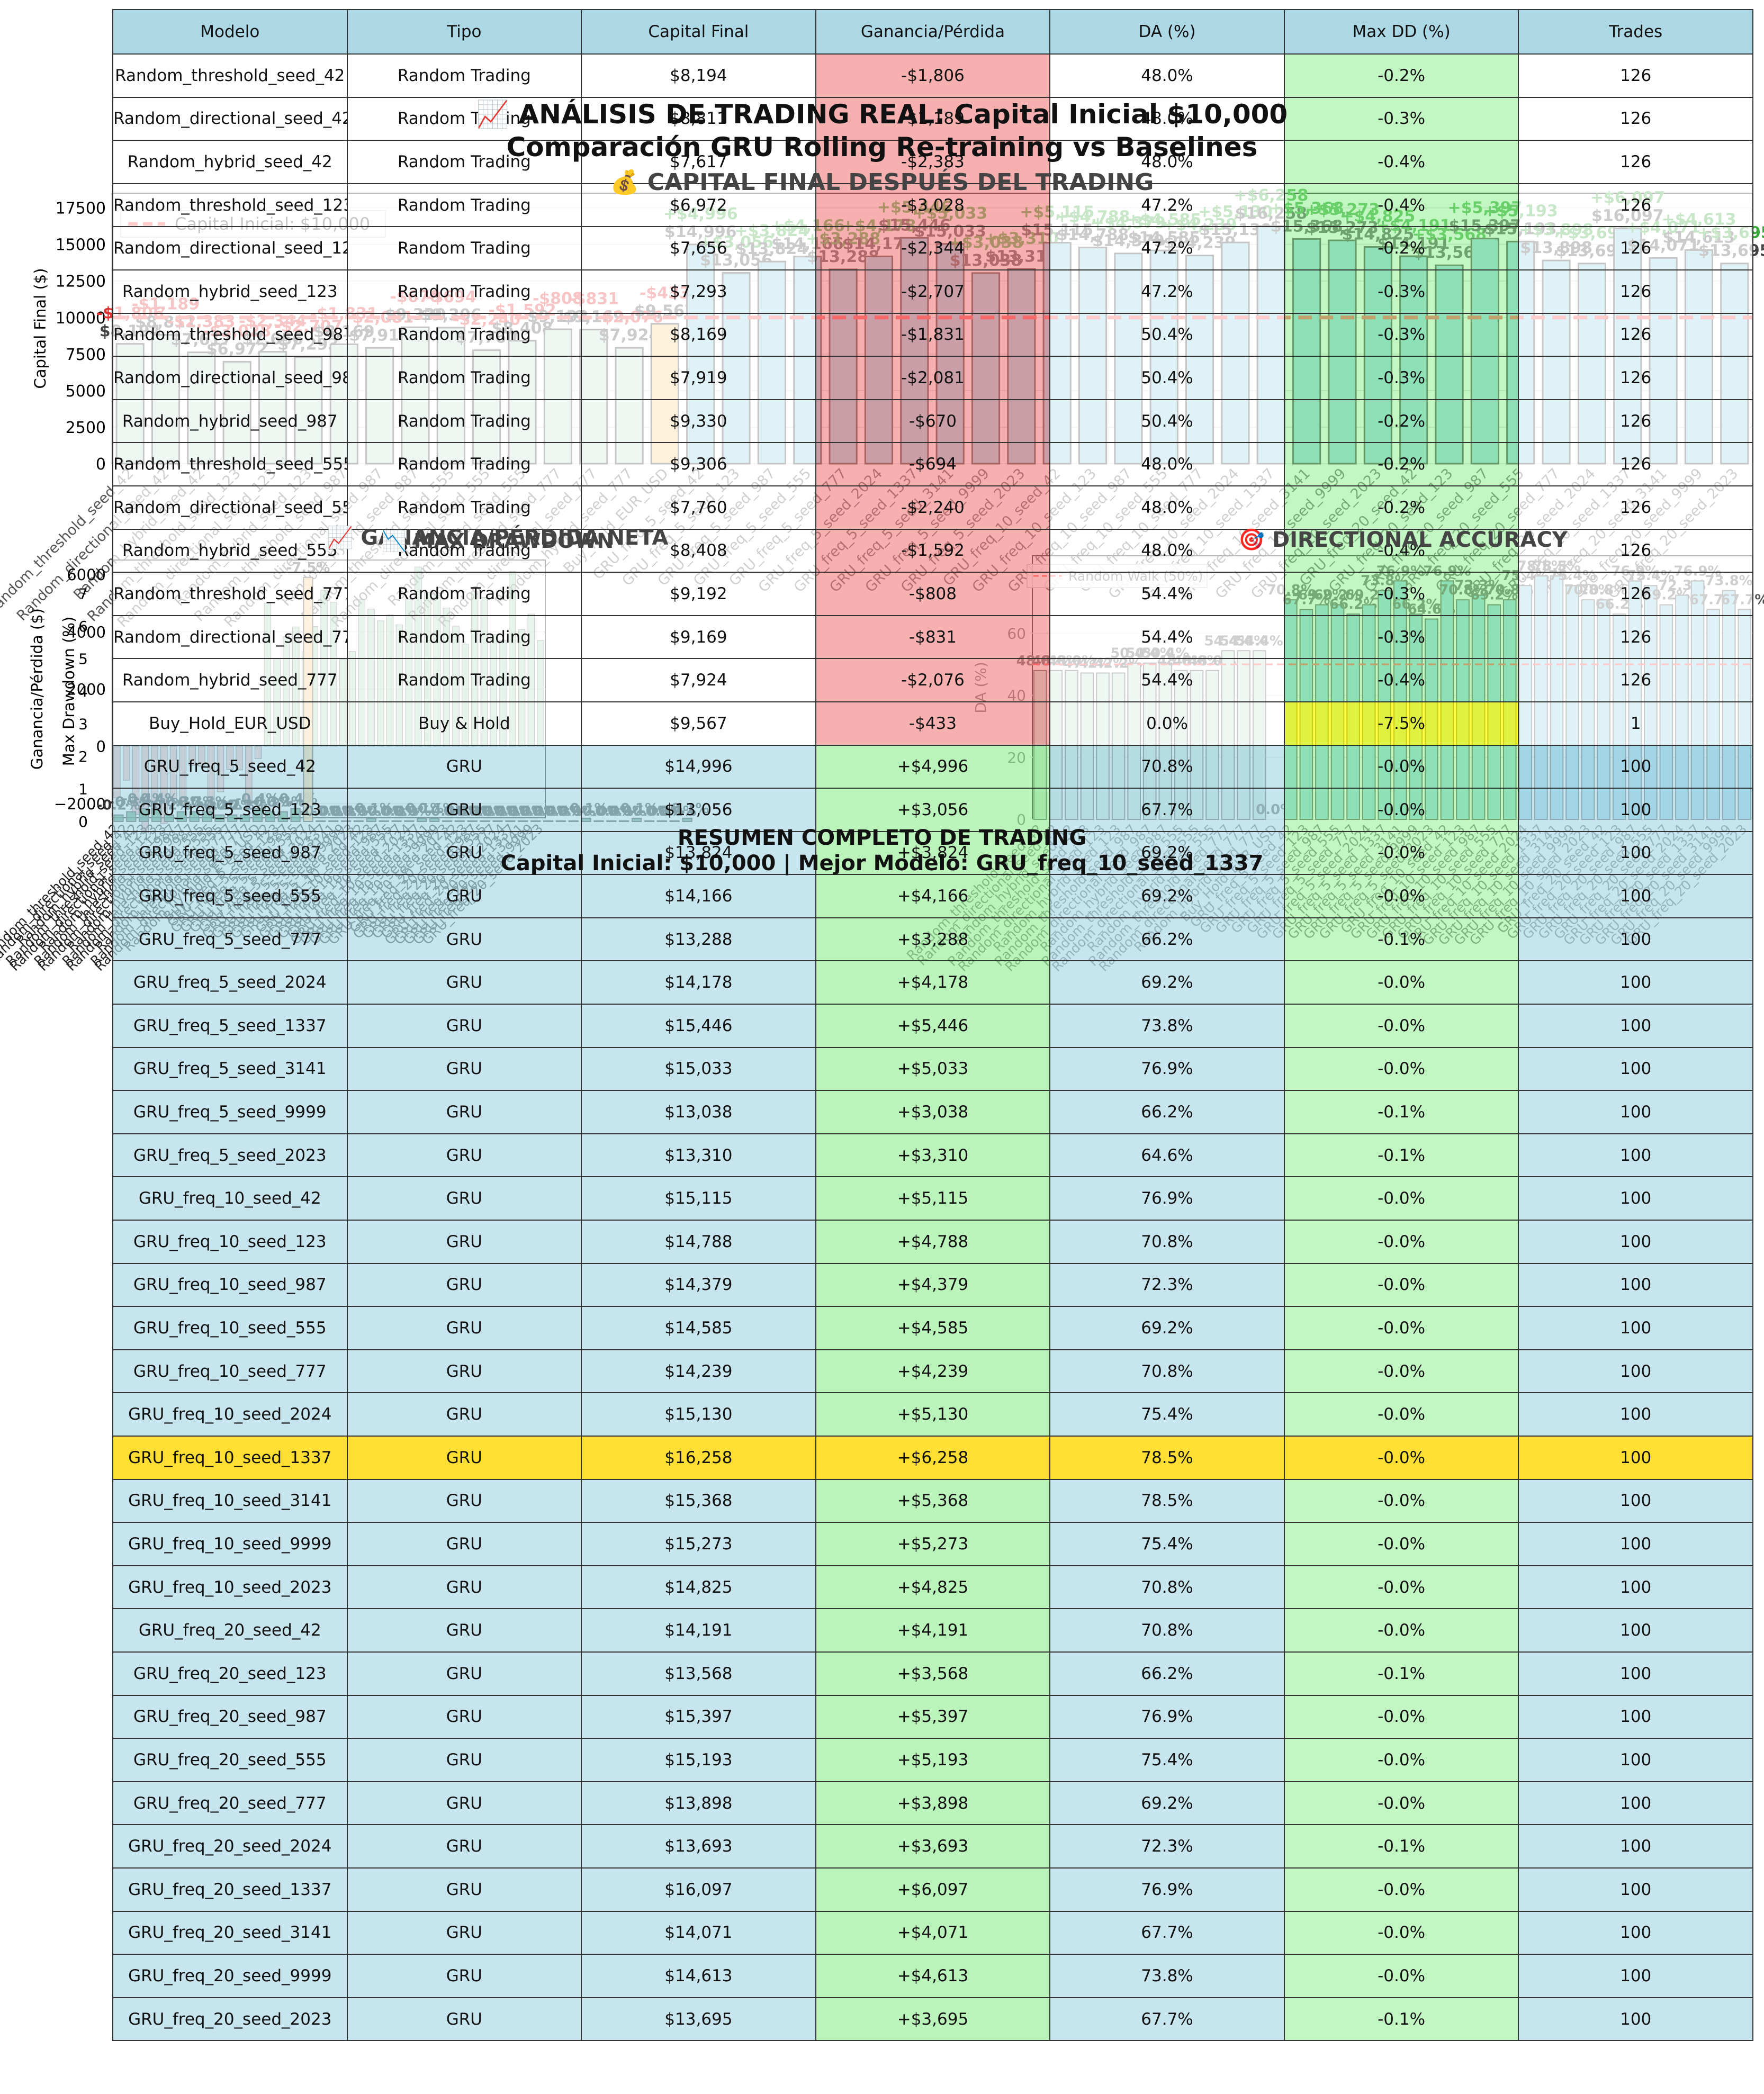  What do you see at coordinates (230, 1500) in the screenshot?
I see `table-cell: GRU_freq_10_seed_3141` at bounding box center [230, 1500].